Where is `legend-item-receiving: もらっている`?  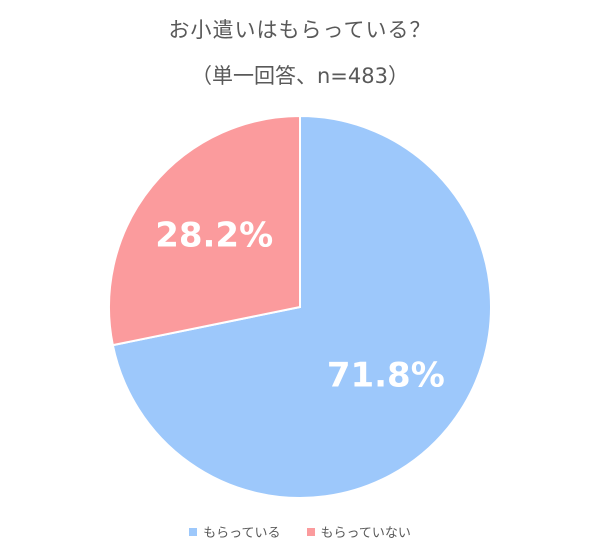 legend-item-receiving: もらっている is located at coordinates (235, 531).